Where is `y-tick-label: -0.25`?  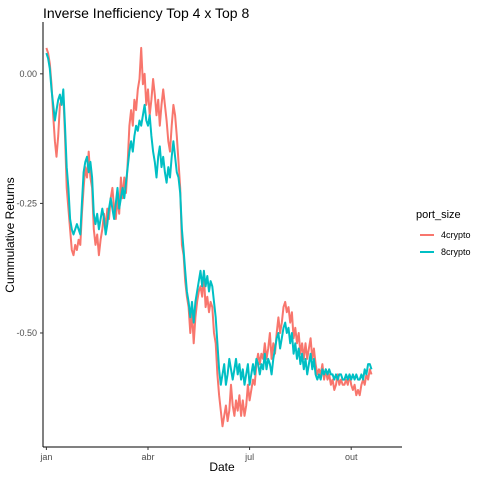 y-tick-label: -0.25 is located at coordinates (26, 203).